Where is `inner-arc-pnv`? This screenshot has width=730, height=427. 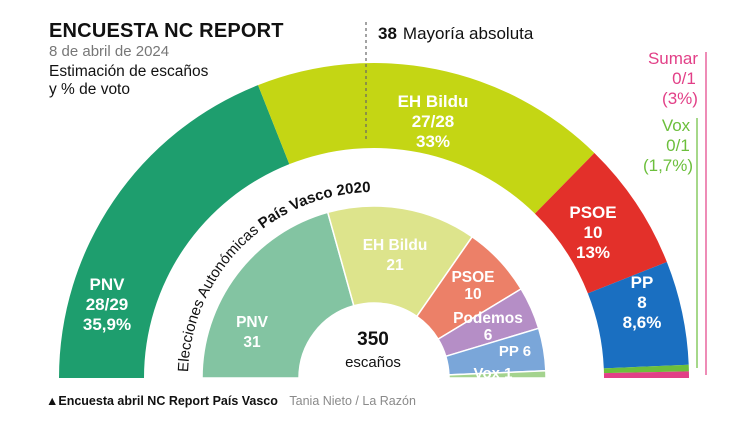 inner-arc-pnv is located at coordinates (278, 295).